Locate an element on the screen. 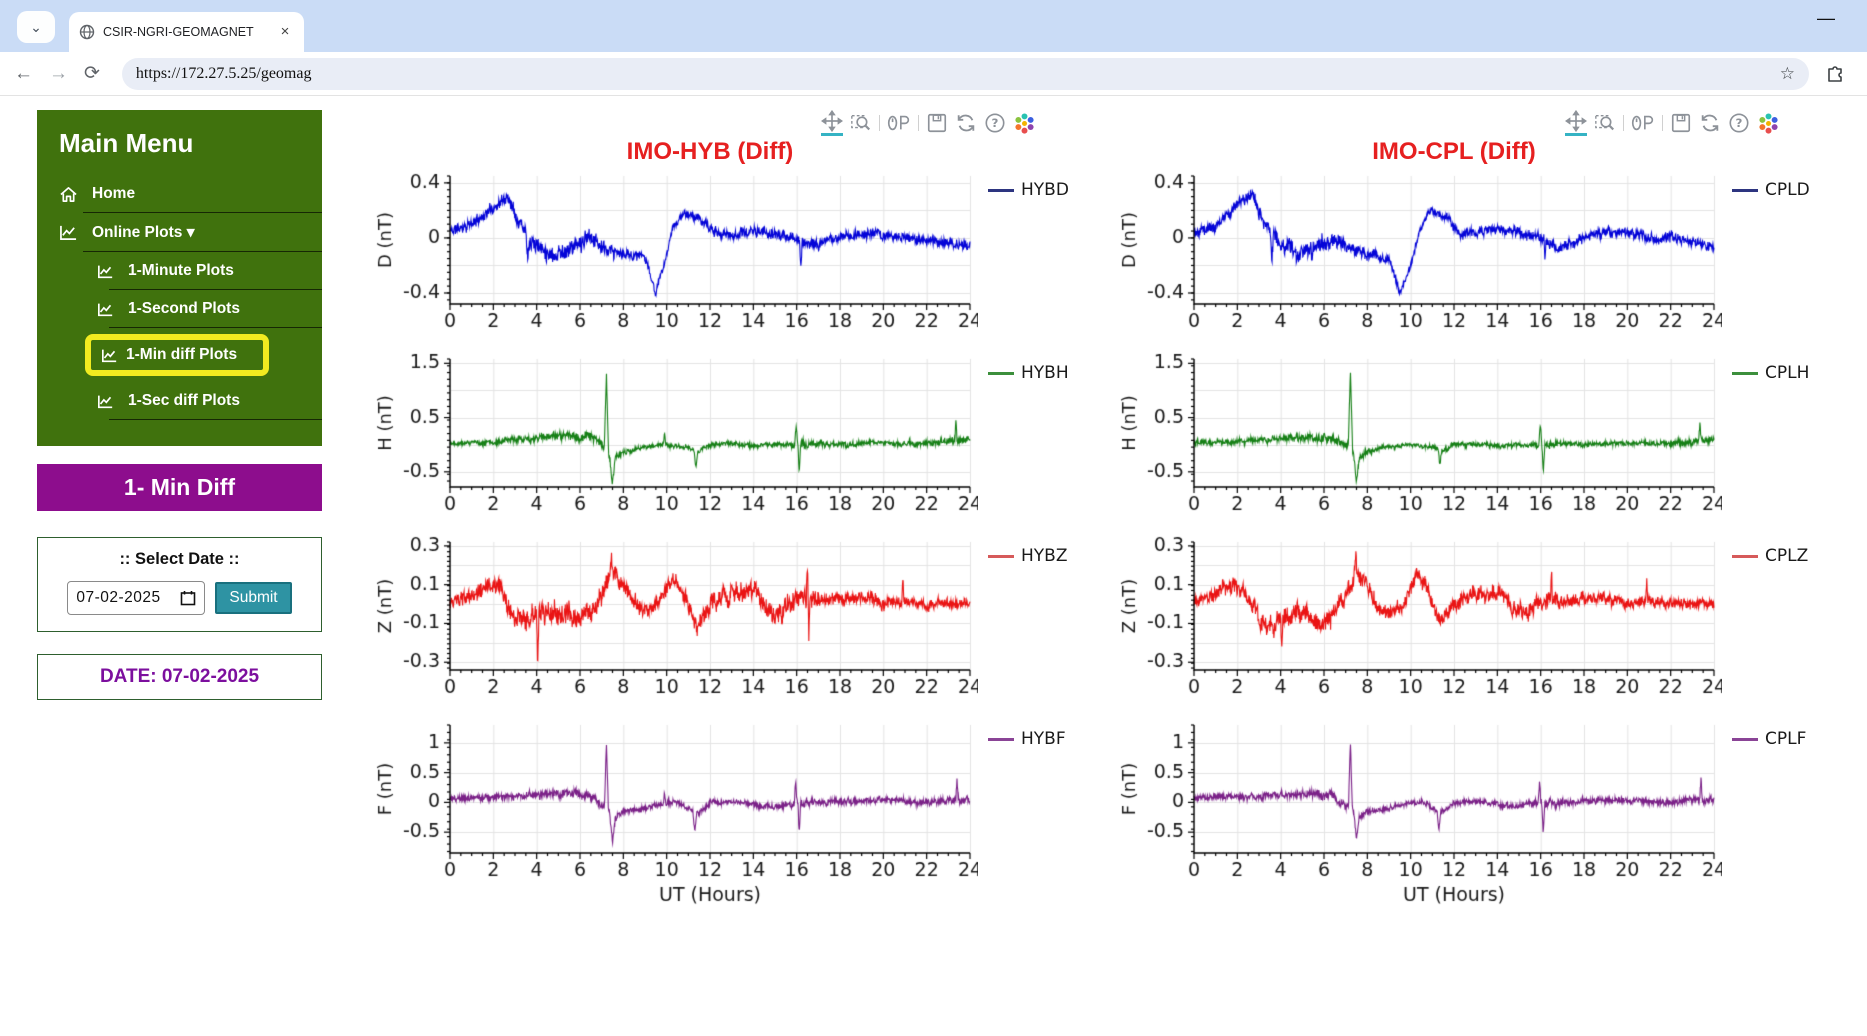 The image size is (1867, 1036). subplot-hybh: HYBH is located at coordinates (731, 439).